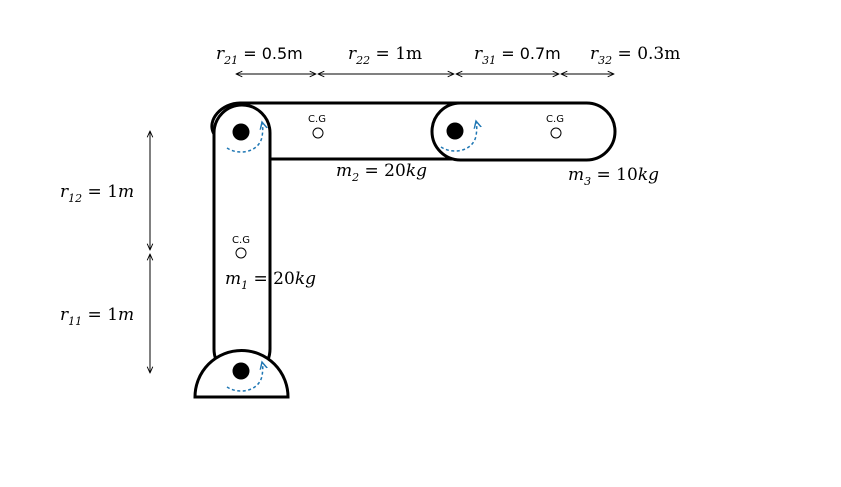 The height and width of the screenshot is (487, 841). Describe the element at coordinates (381, 172) in the screenshot. I see `label-m2: m2 = 20kg` at that location.